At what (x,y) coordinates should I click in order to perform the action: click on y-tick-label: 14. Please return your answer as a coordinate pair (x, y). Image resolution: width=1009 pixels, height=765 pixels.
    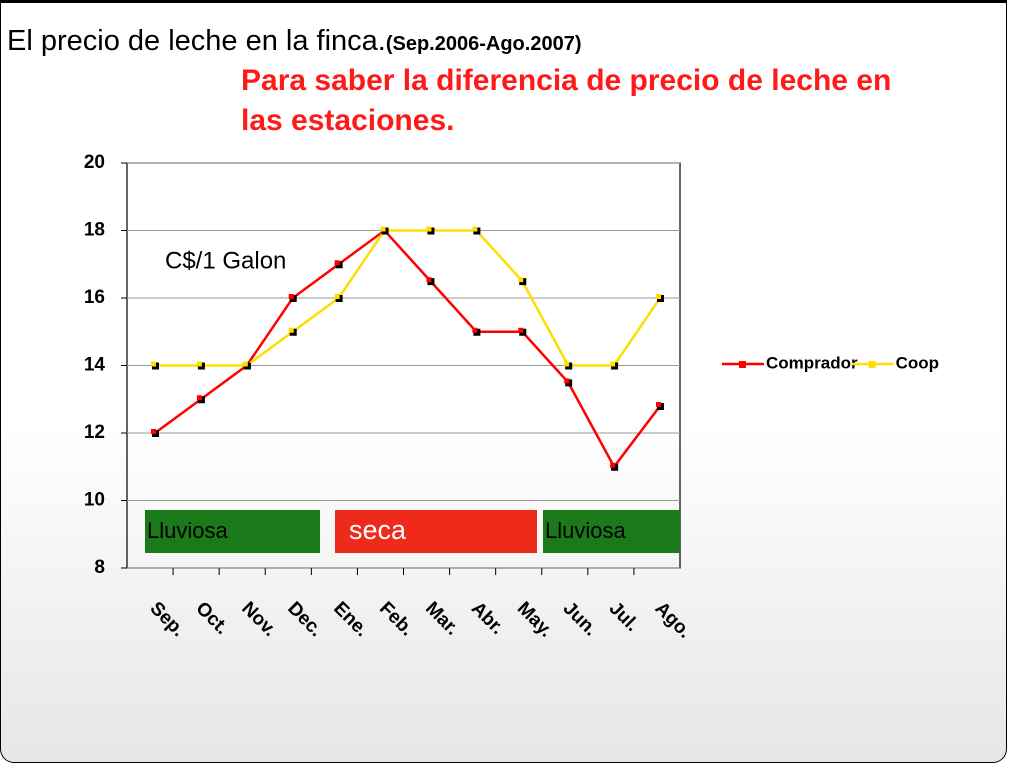
    Looking at the image, I should click on (95, 365).